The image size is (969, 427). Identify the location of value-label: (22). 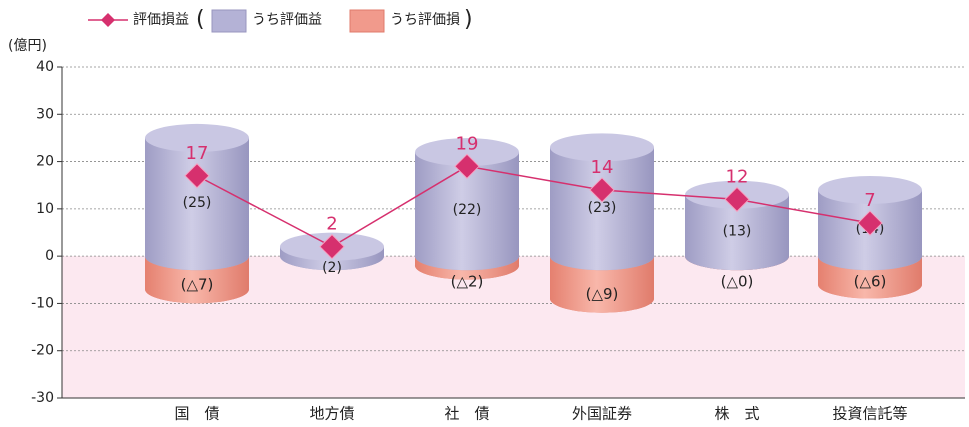
(467, 210).